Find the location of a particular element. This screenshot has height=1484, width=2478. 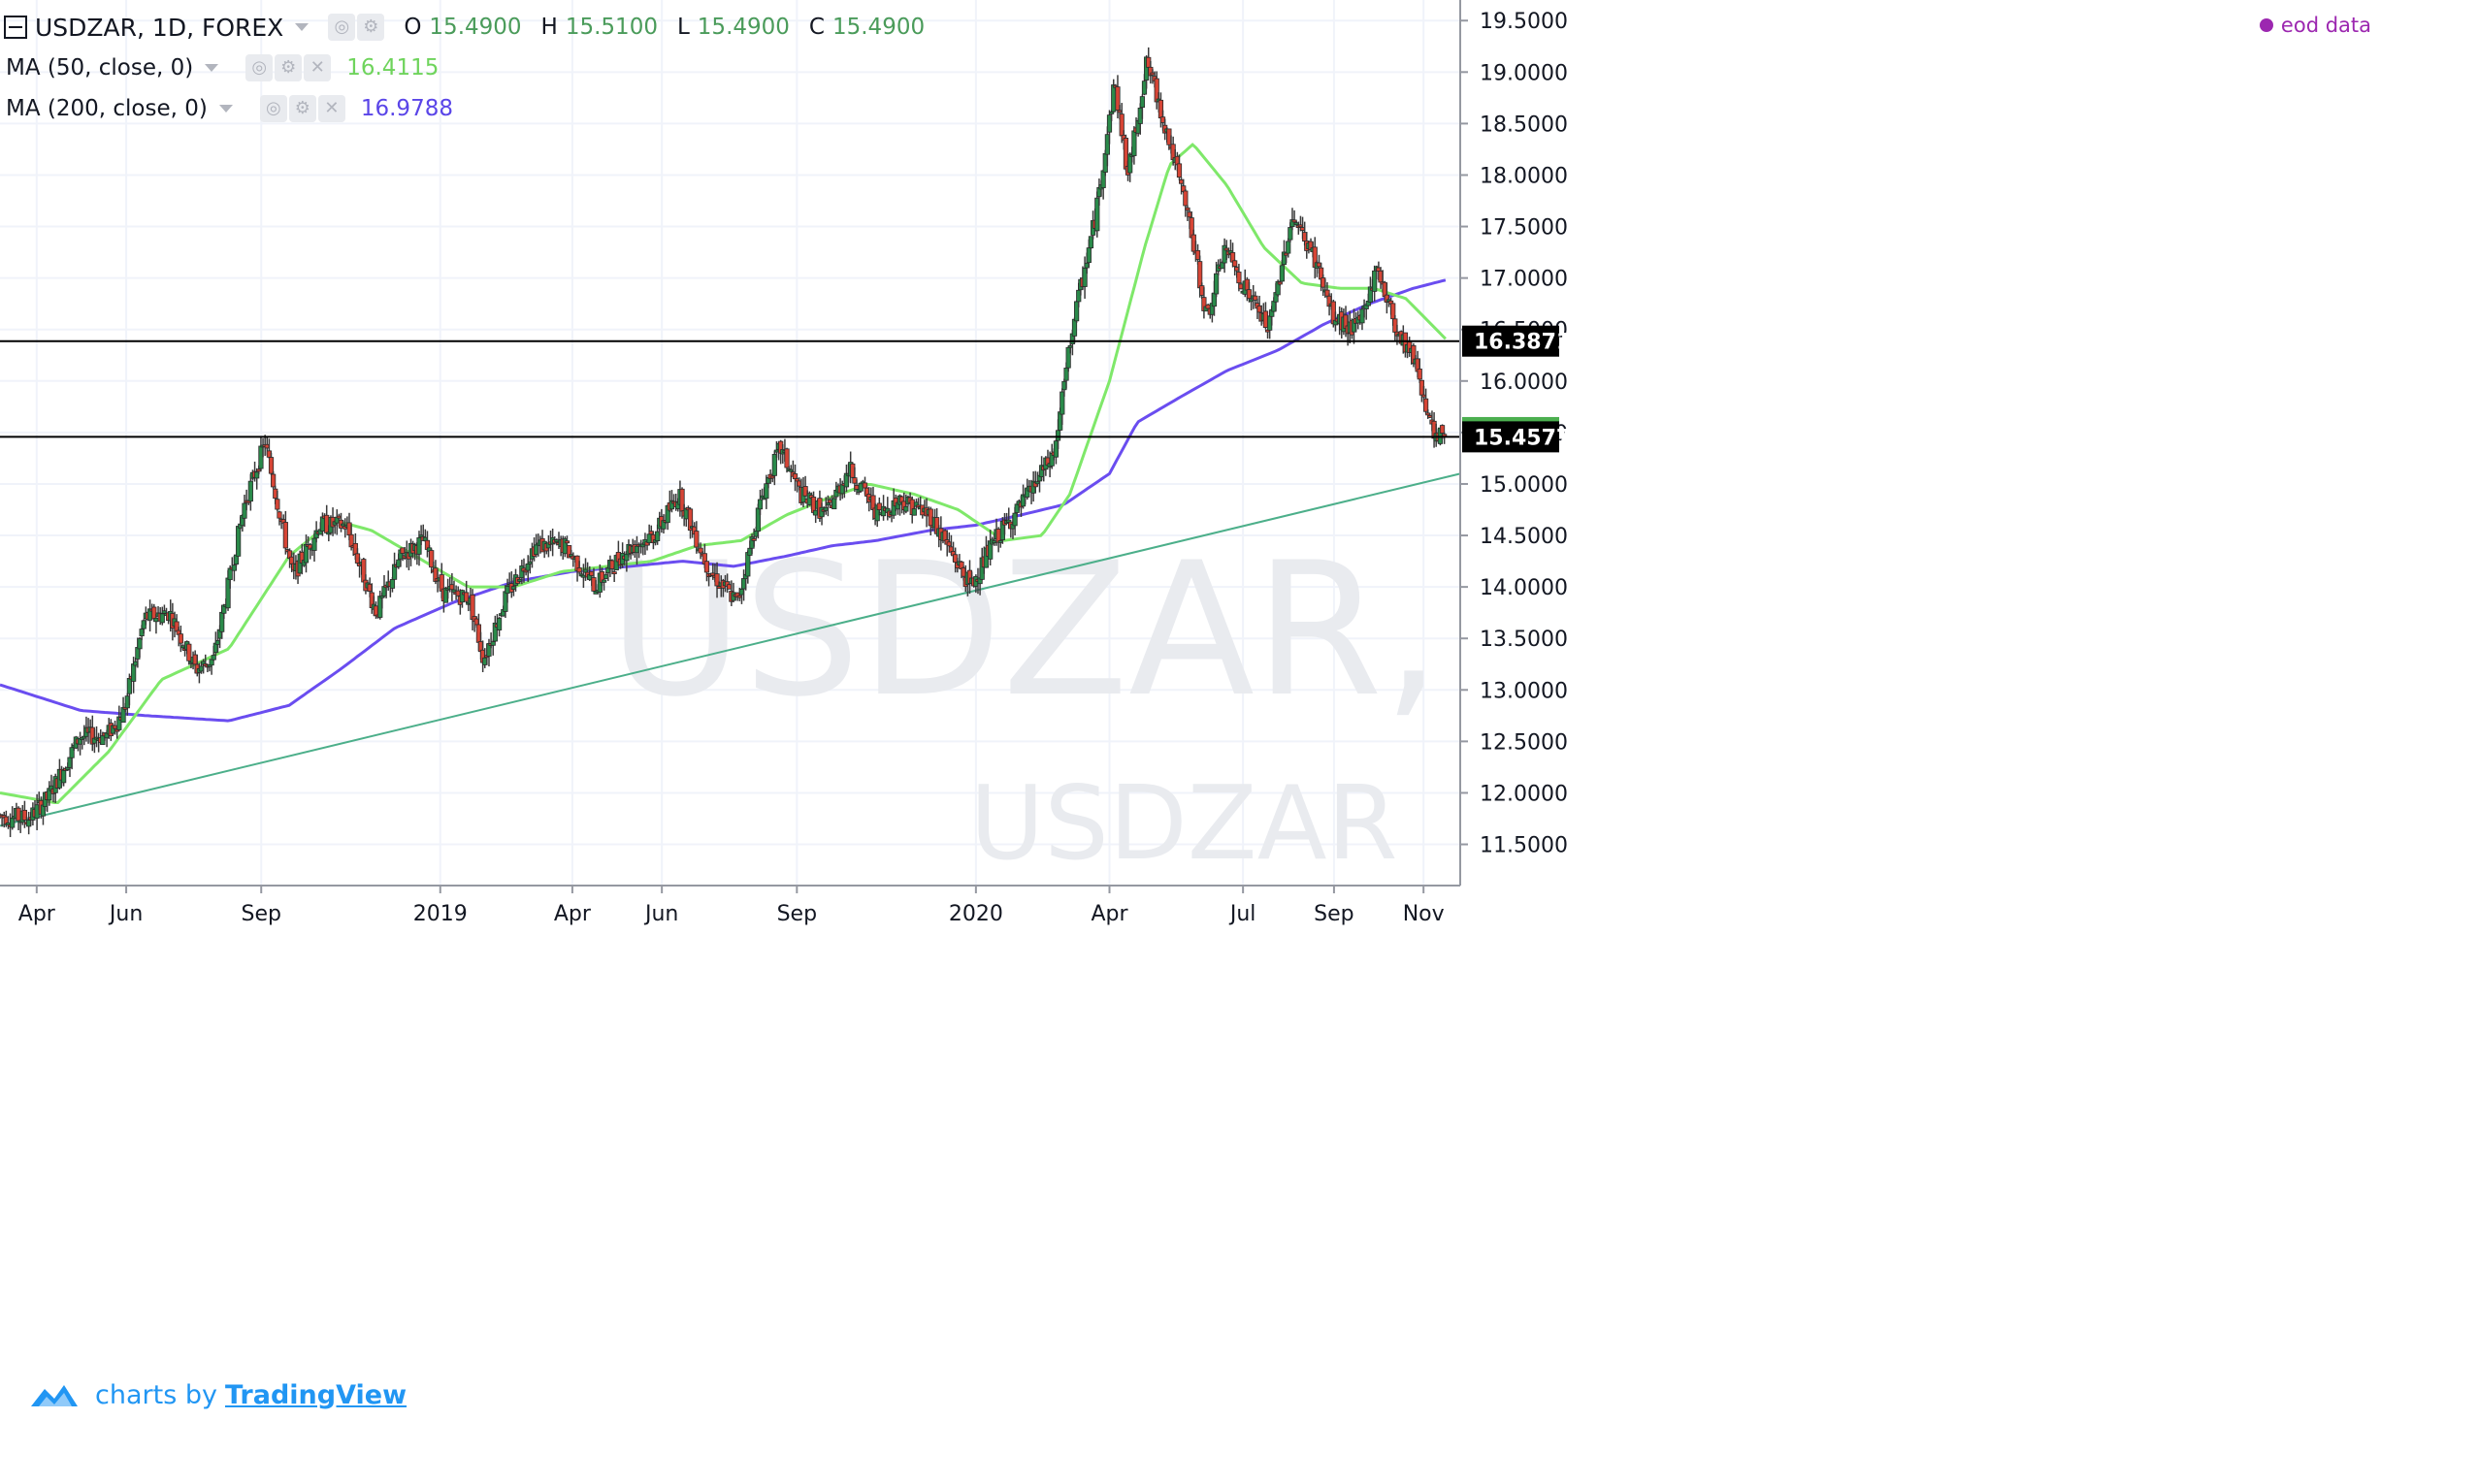

horizontal-lines is located at coordinates (730, 389).